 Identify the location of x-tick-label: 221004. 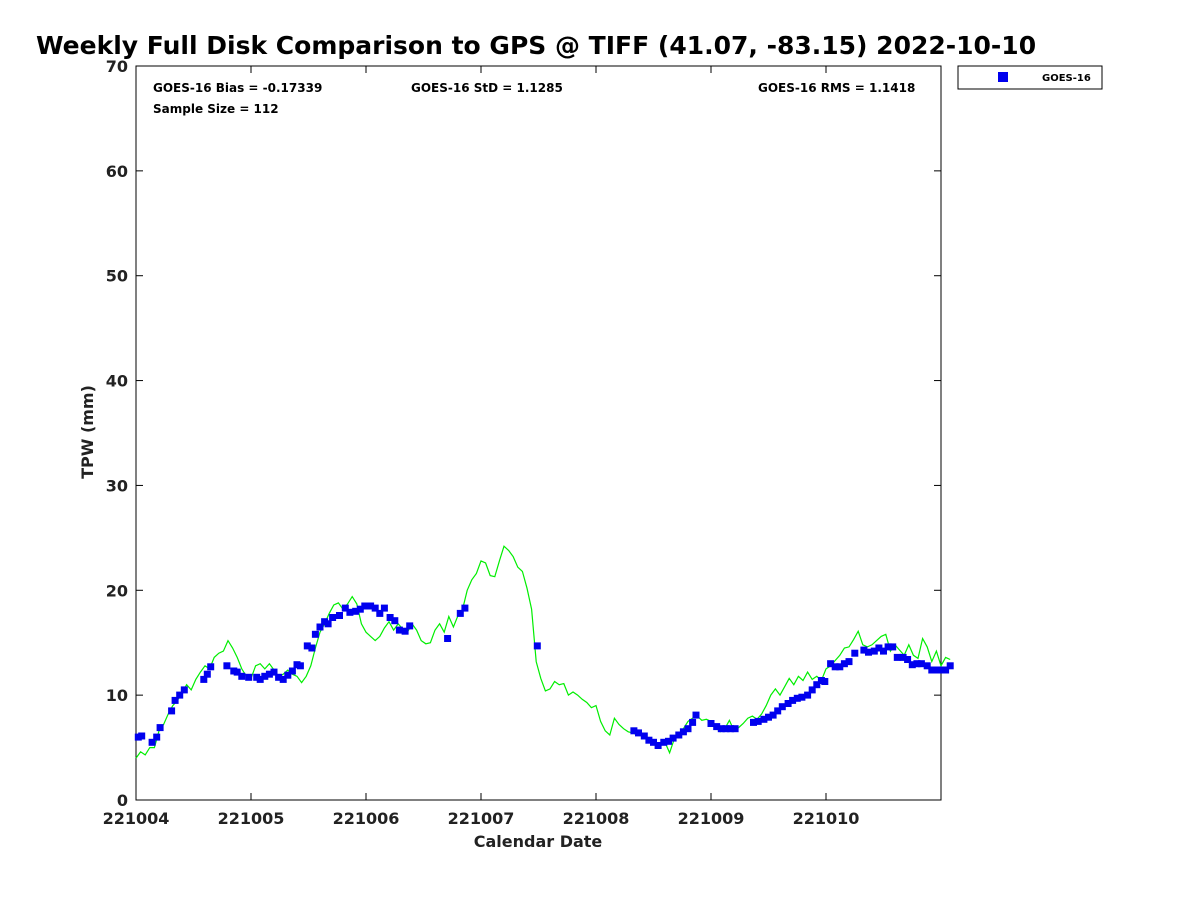
(136, 818).